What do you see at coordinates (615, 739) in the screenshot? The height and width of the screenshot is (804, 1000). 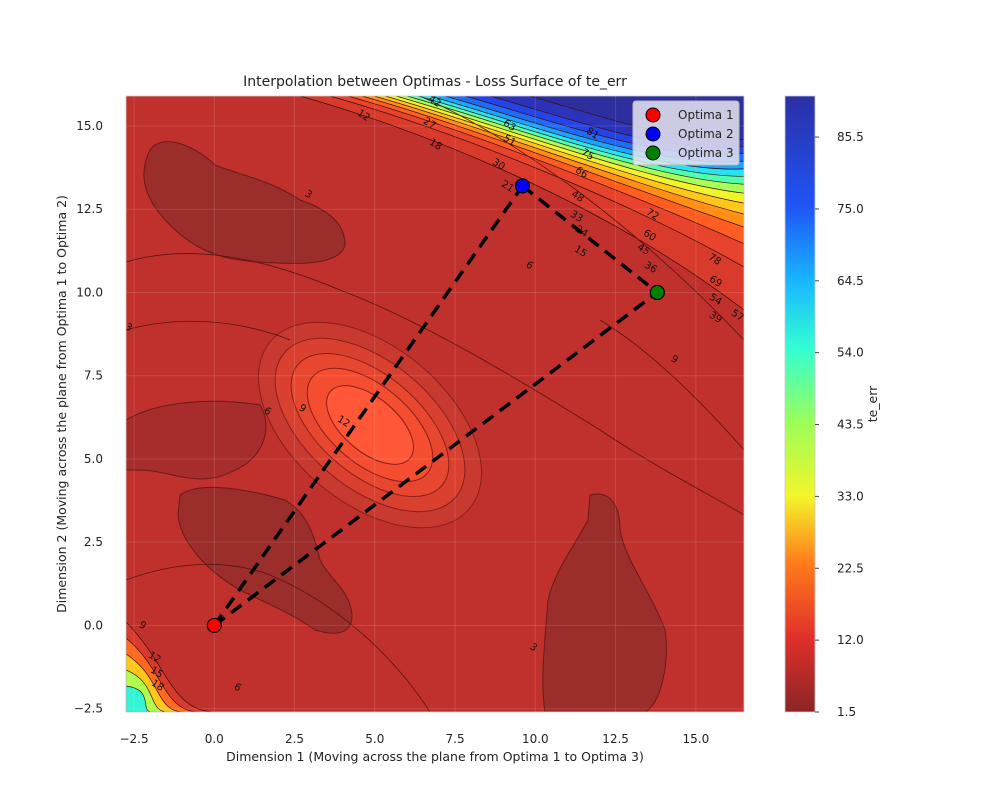 I see `x-tick-label: 12.5` at bounding box center [615, 739].